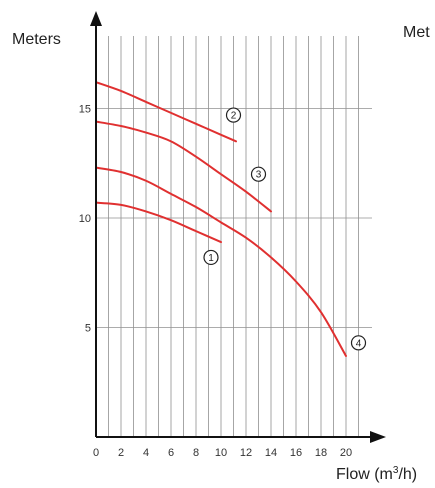 The image size is (435, 488). I want to click on y-axis-arrow, so click(96, 18).